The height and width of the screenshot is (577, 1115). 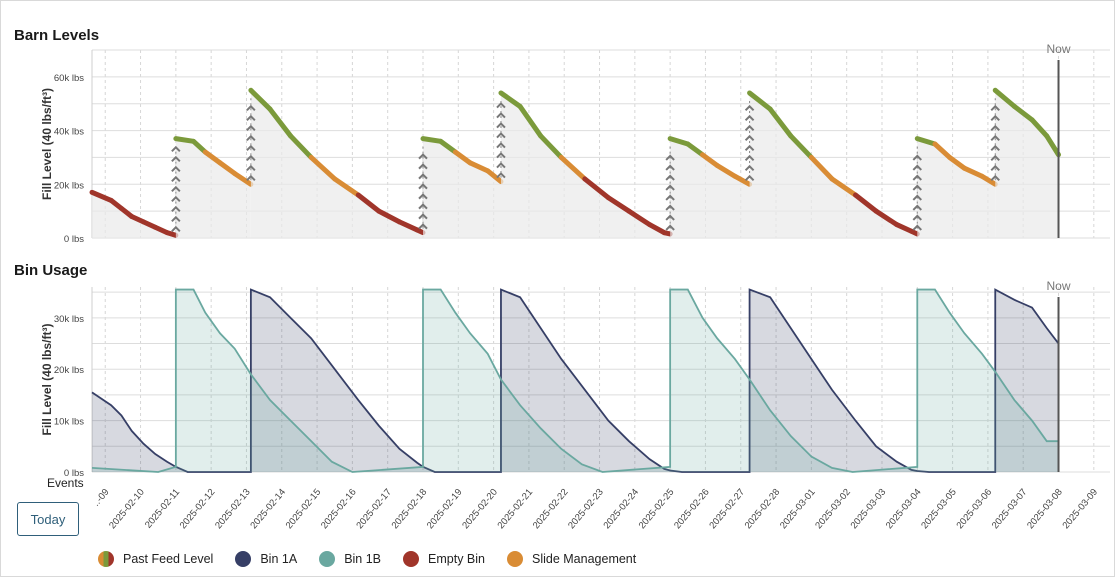 What do you see at coordinates (51, 270) in the screenshot?
I see `bin-usage-title: Bin Usage` at bounding box center [51, 270].